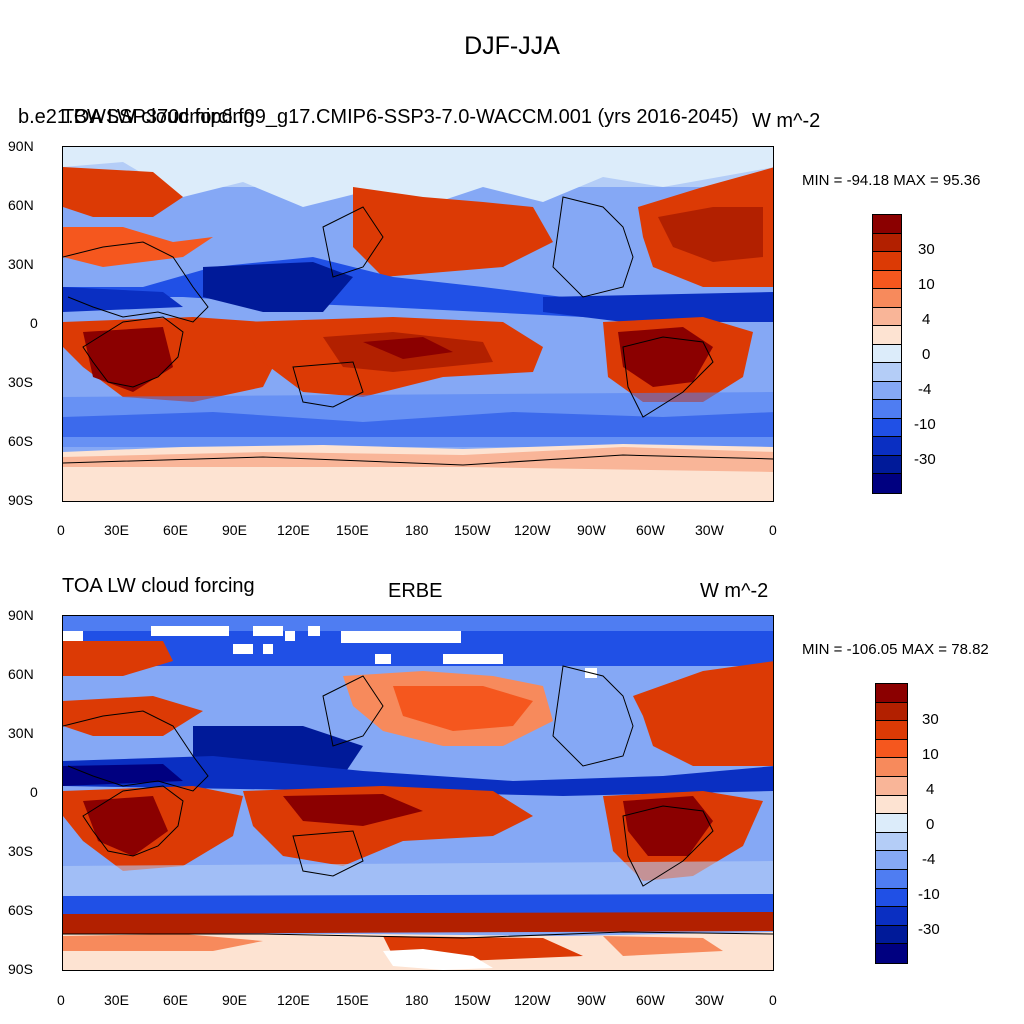  What do you see at coordinates (895, 649) in the screenshot?
I see `min-max-stats: MIN = -106.05 MAX = 78.82` at bounding box center [895, 649].